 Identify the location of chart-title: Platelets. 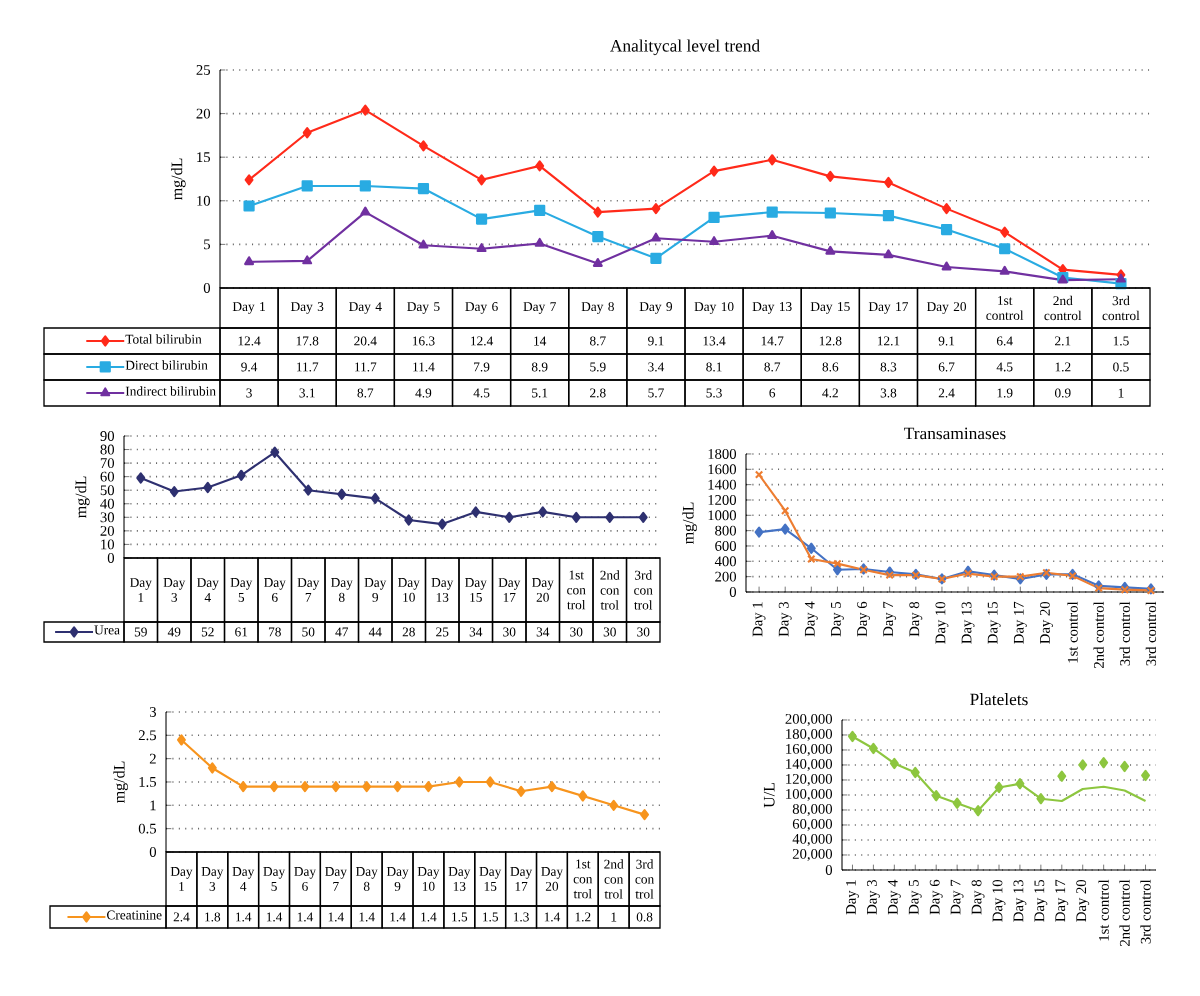
(999, 699).